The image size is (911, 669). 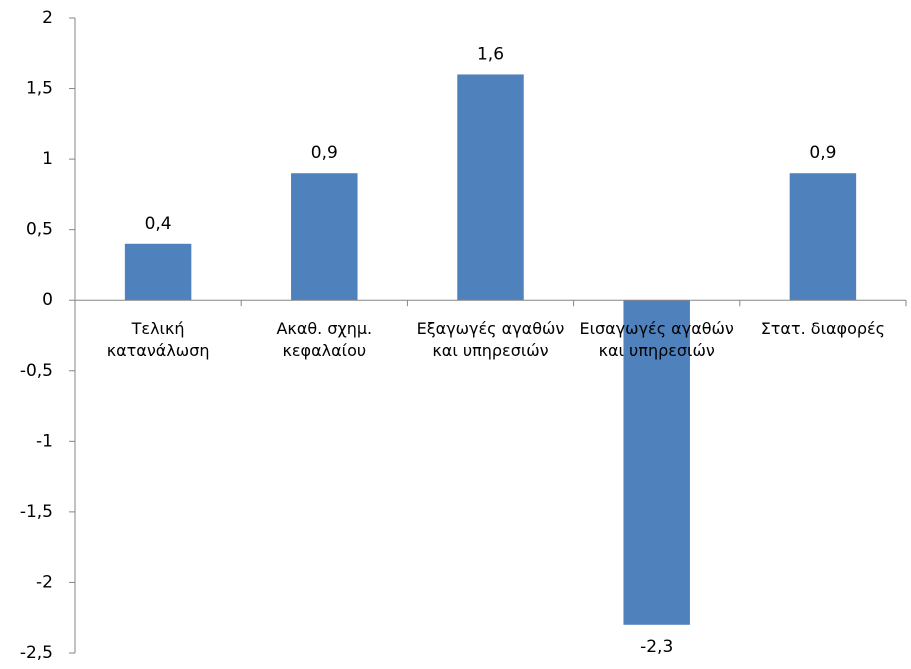 I want to click on x-tick-label: Εισαγωγές αγαθών και υπηρεσιών, so click(x=656, y=339).